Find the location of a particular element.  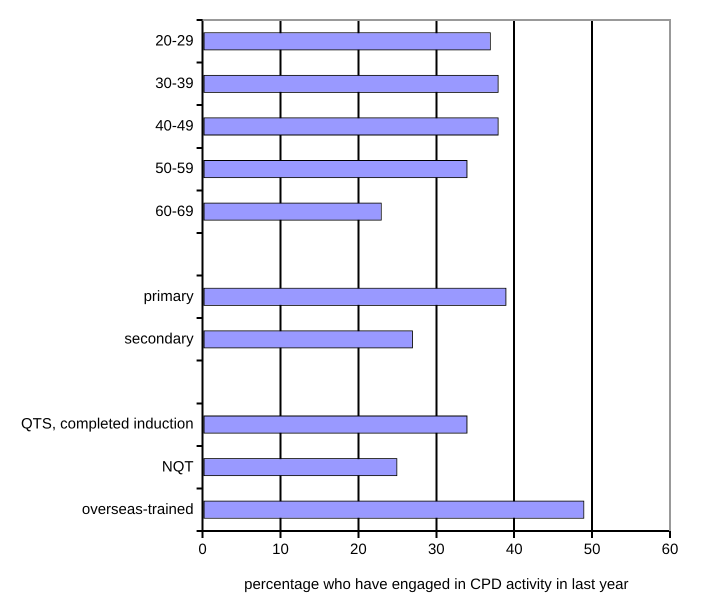

x-tick-label: 60 is located at coordinates (670, 549).